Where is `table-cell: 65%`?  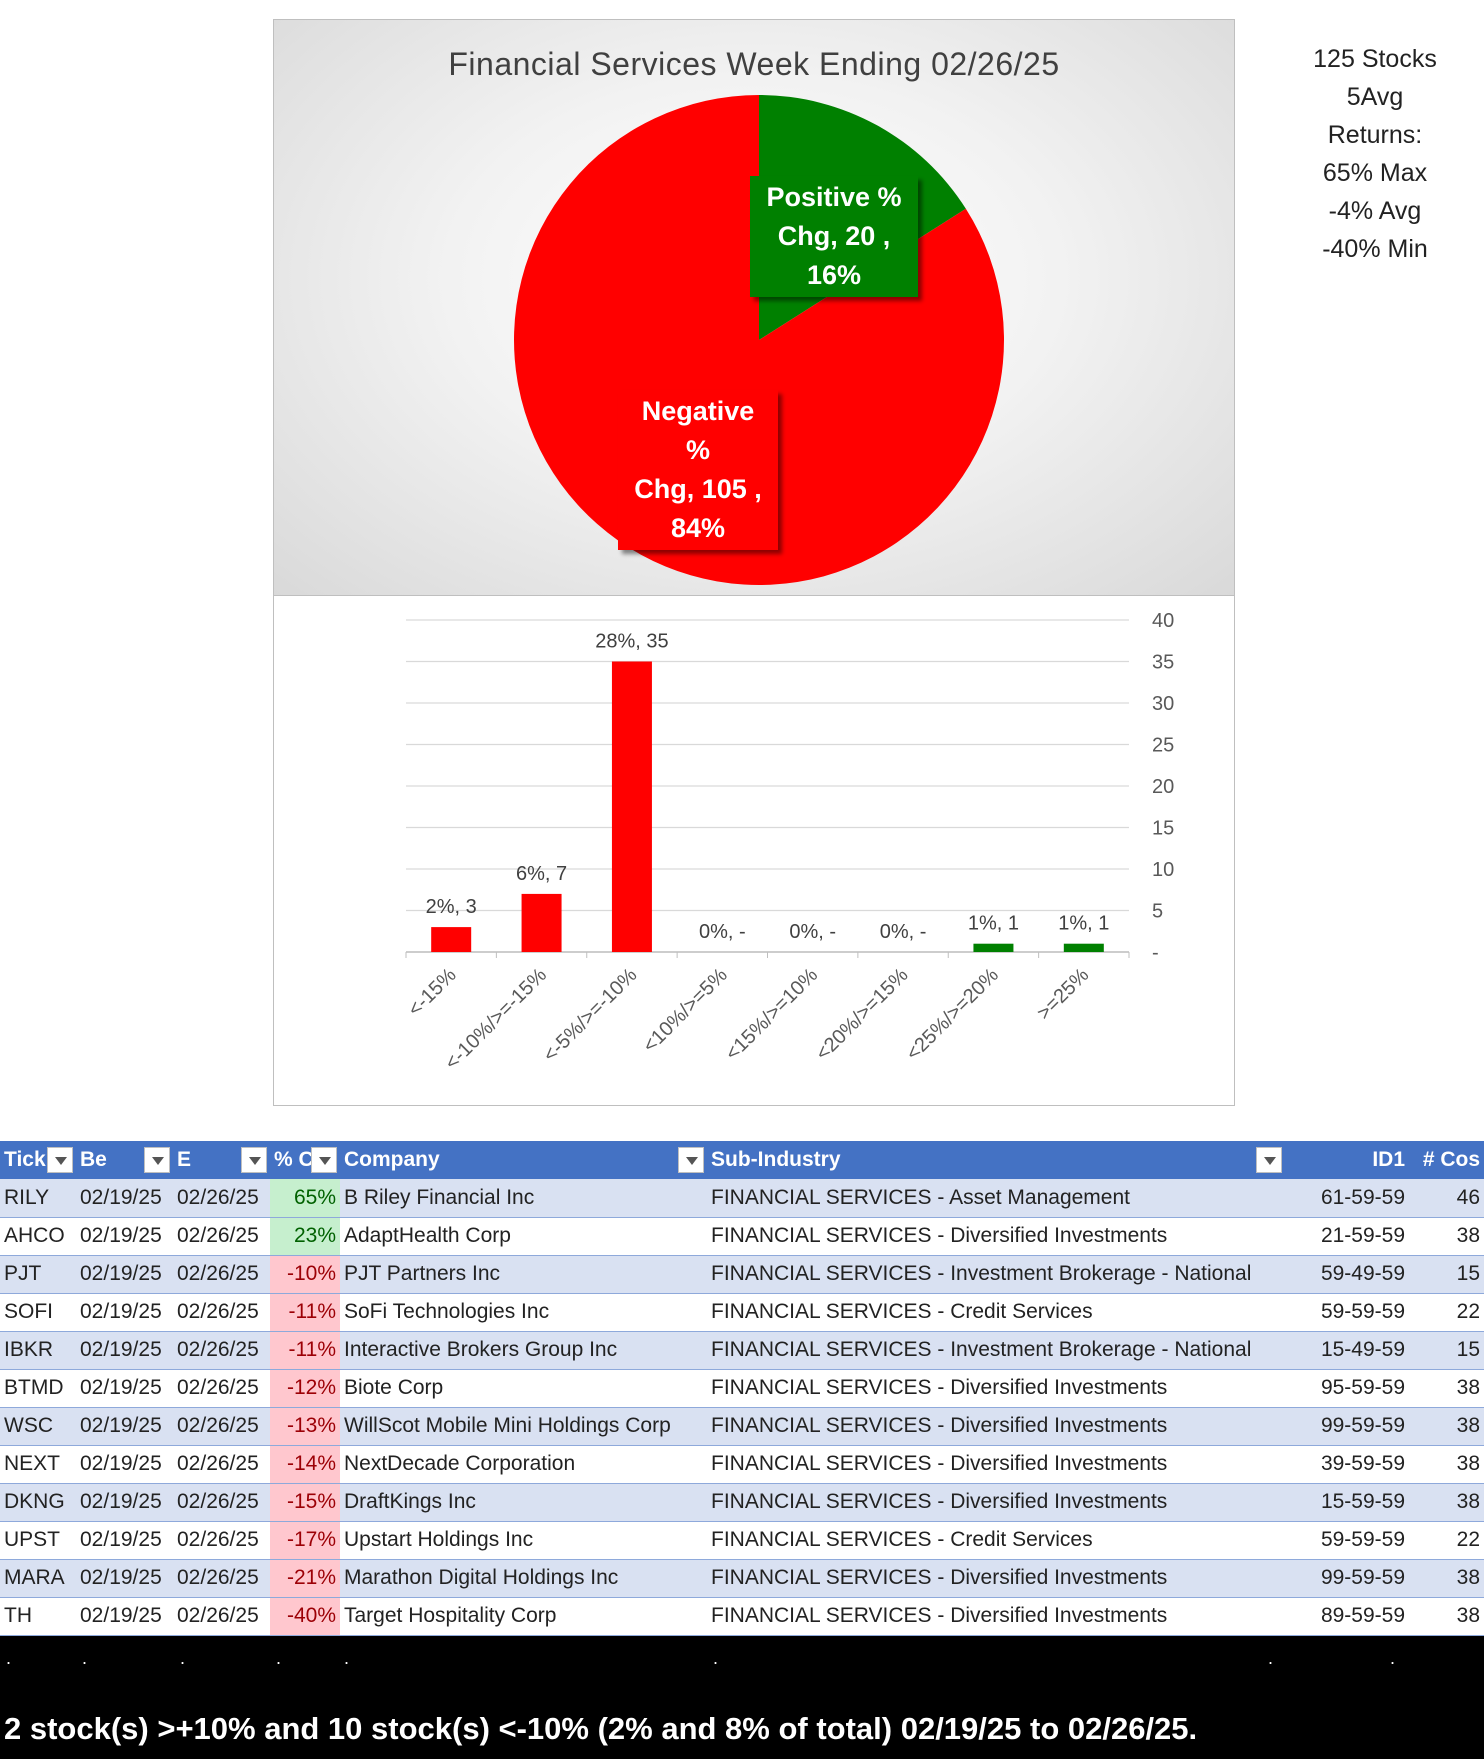
table-cell: 65% is located at coordinates (305, 1198).